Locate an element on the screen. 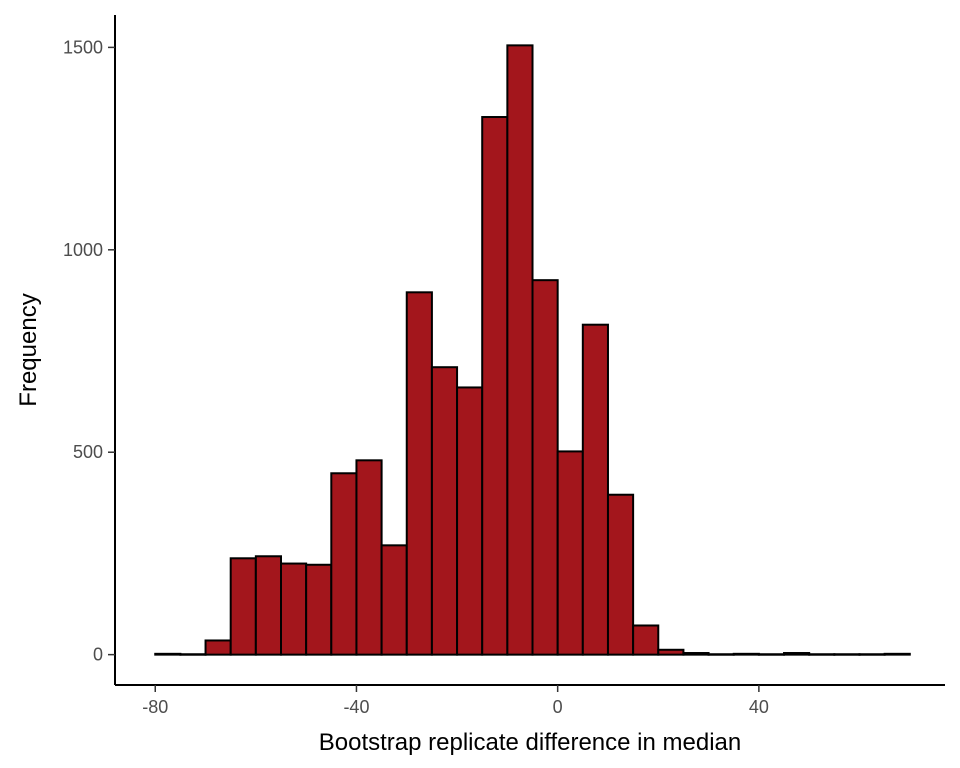  y-tick-label: 500 is located at coordinates (88, 452).